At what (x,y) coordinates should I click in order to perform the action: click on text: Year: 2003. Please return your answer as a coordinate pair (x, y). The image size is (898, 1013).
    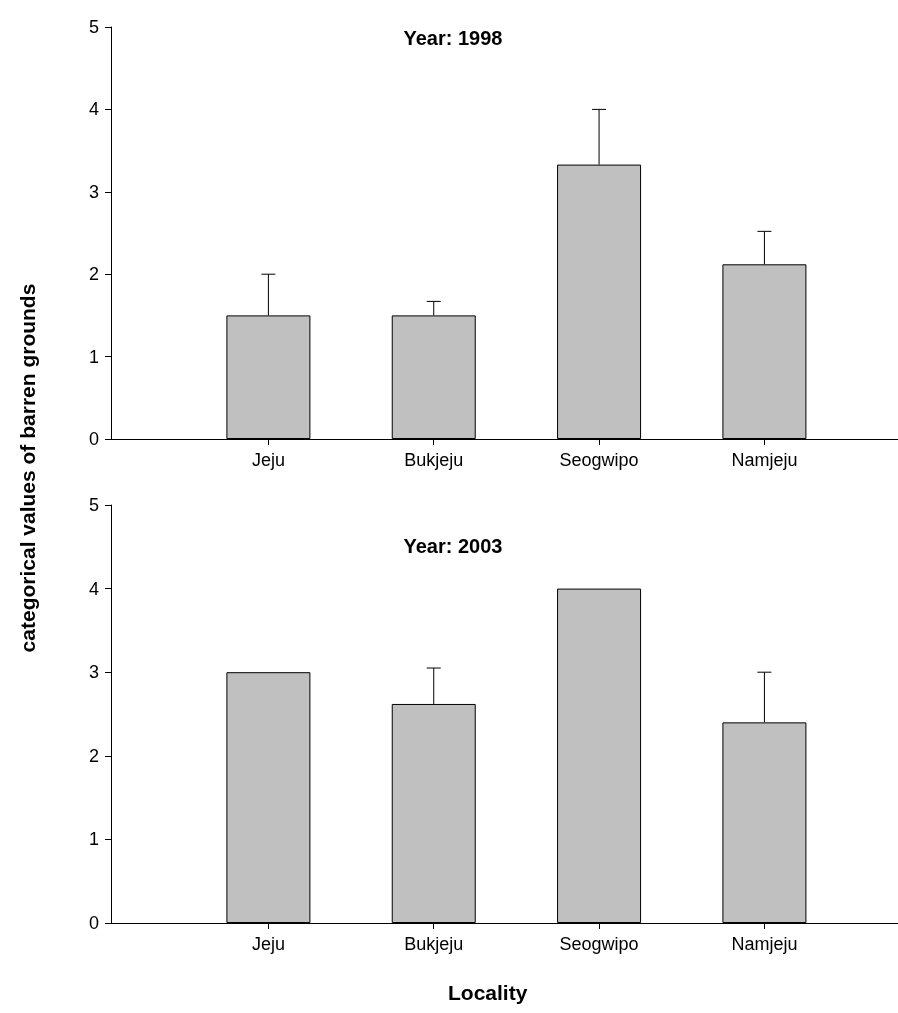
    Looking at the image, I should click on (453, 546).